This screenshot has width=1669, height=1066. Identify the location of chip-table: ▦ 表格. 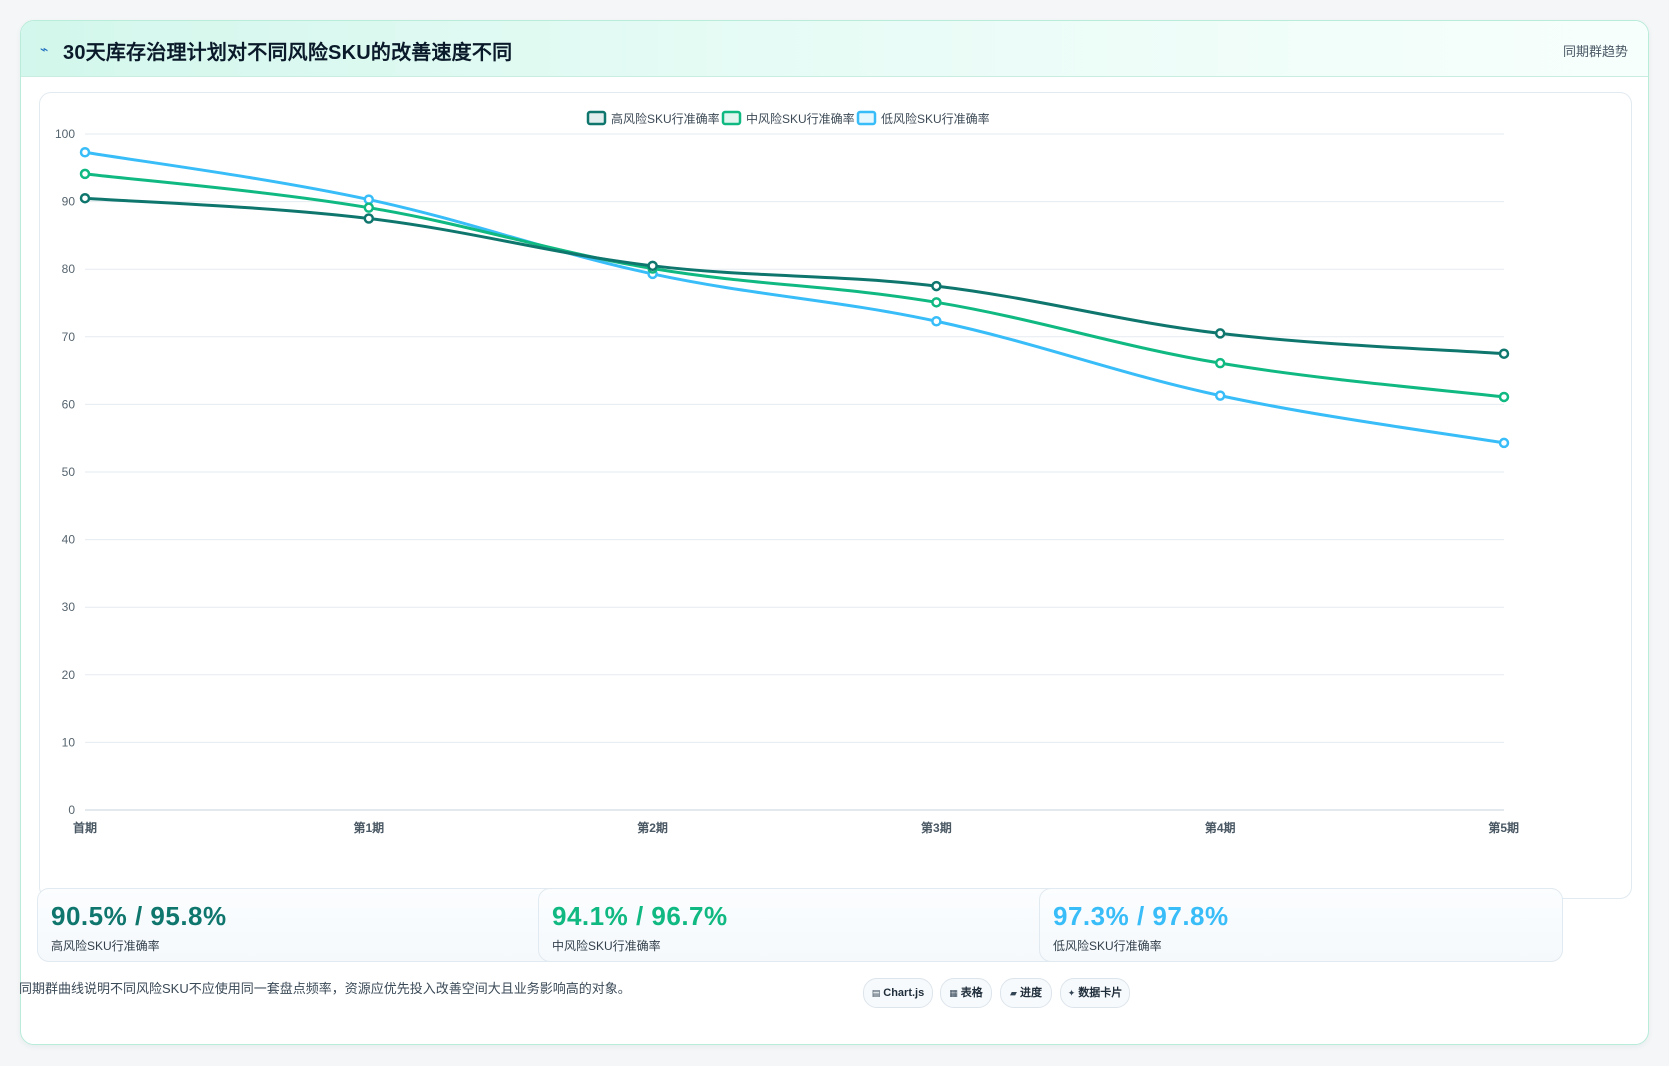
(966, 993).